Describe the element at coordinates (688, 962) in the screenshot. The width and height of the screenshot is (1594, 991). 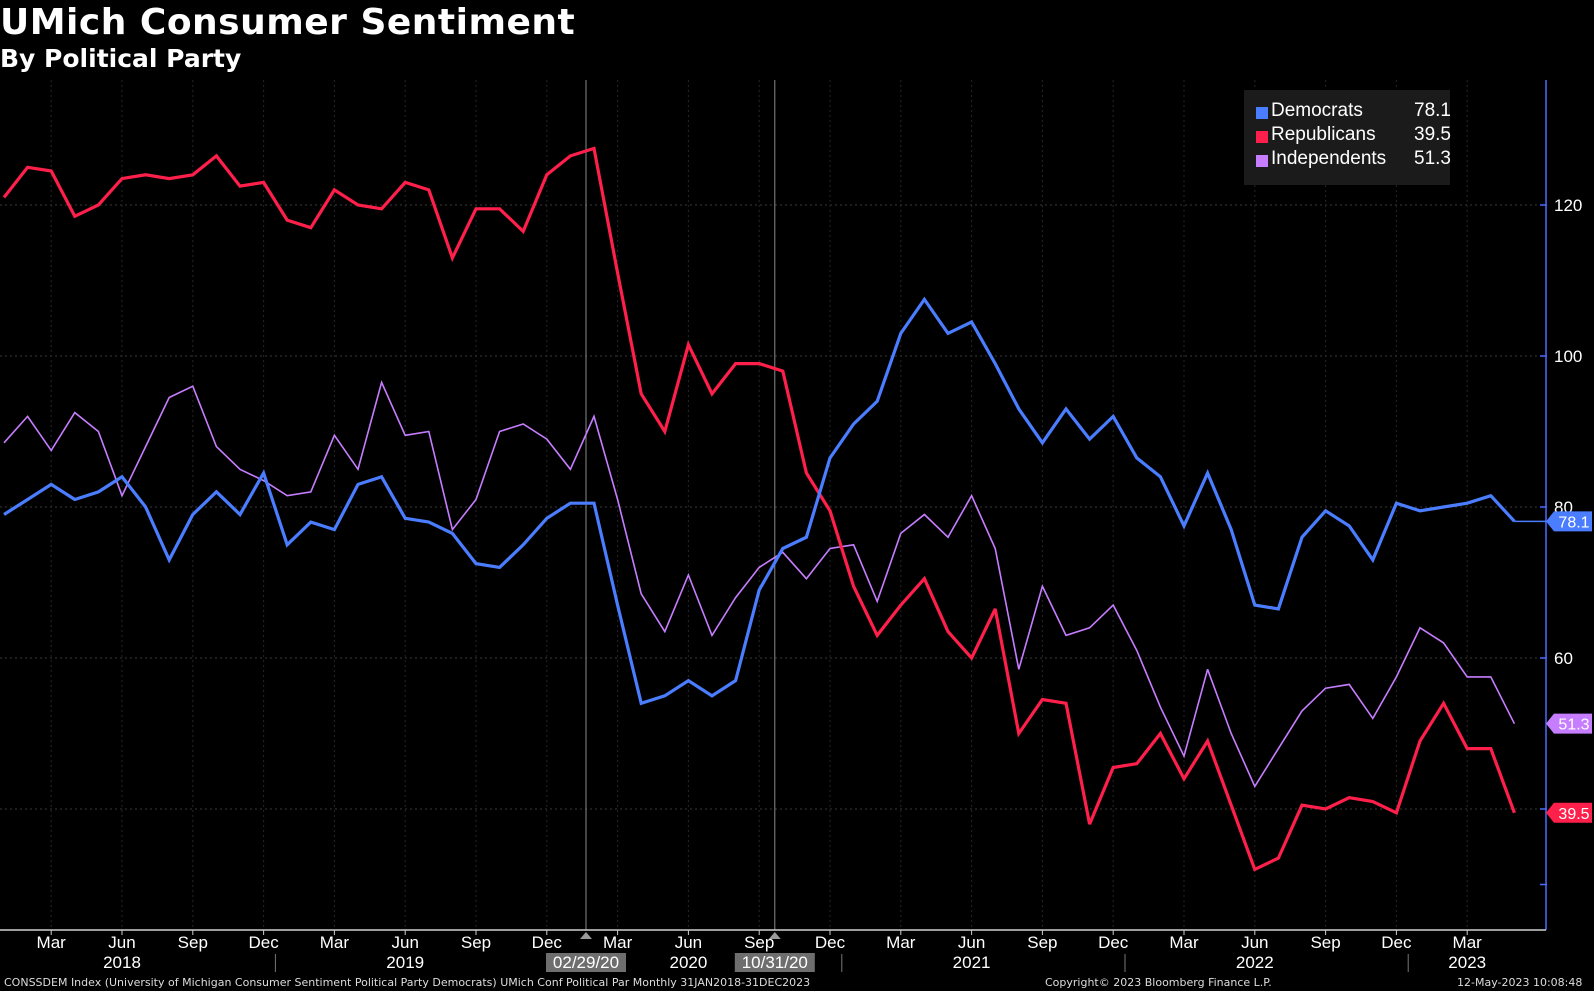
I see `x-year-label: 2020` at that location.